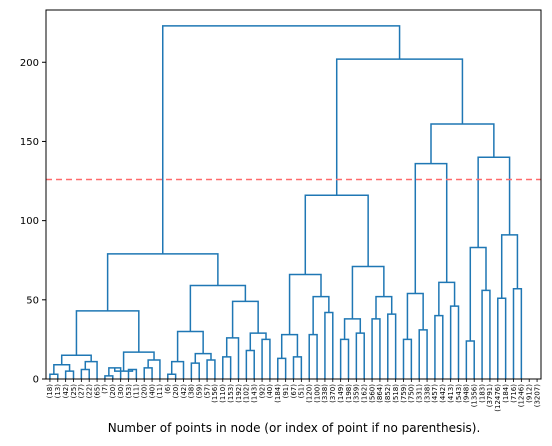 The width and height of the screenshot is (552, 446). I want to click on leaf-label: (67), so click(294, 391).